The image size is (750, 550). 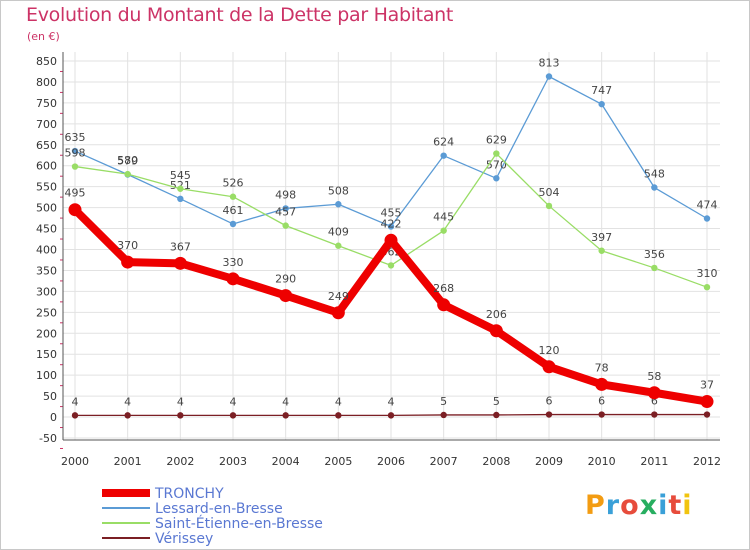 I want to click on x-tick-label: 2005, so click(x=338, y=461).